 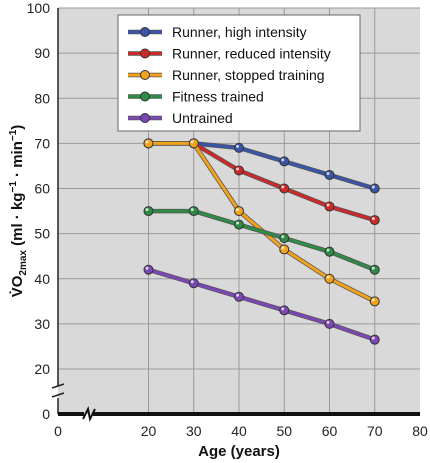 I want to click on y-tick-label-50: 50, so click(x=42, y=234).